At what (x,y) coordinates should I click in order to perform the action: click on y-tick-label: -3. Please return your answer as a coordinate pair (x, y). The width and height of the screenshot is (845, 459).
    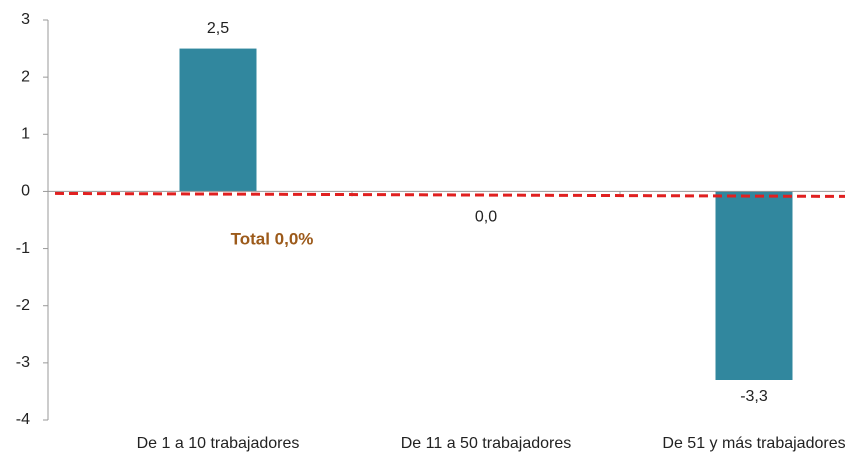
    Looking at the image, I should click on (23, 362).